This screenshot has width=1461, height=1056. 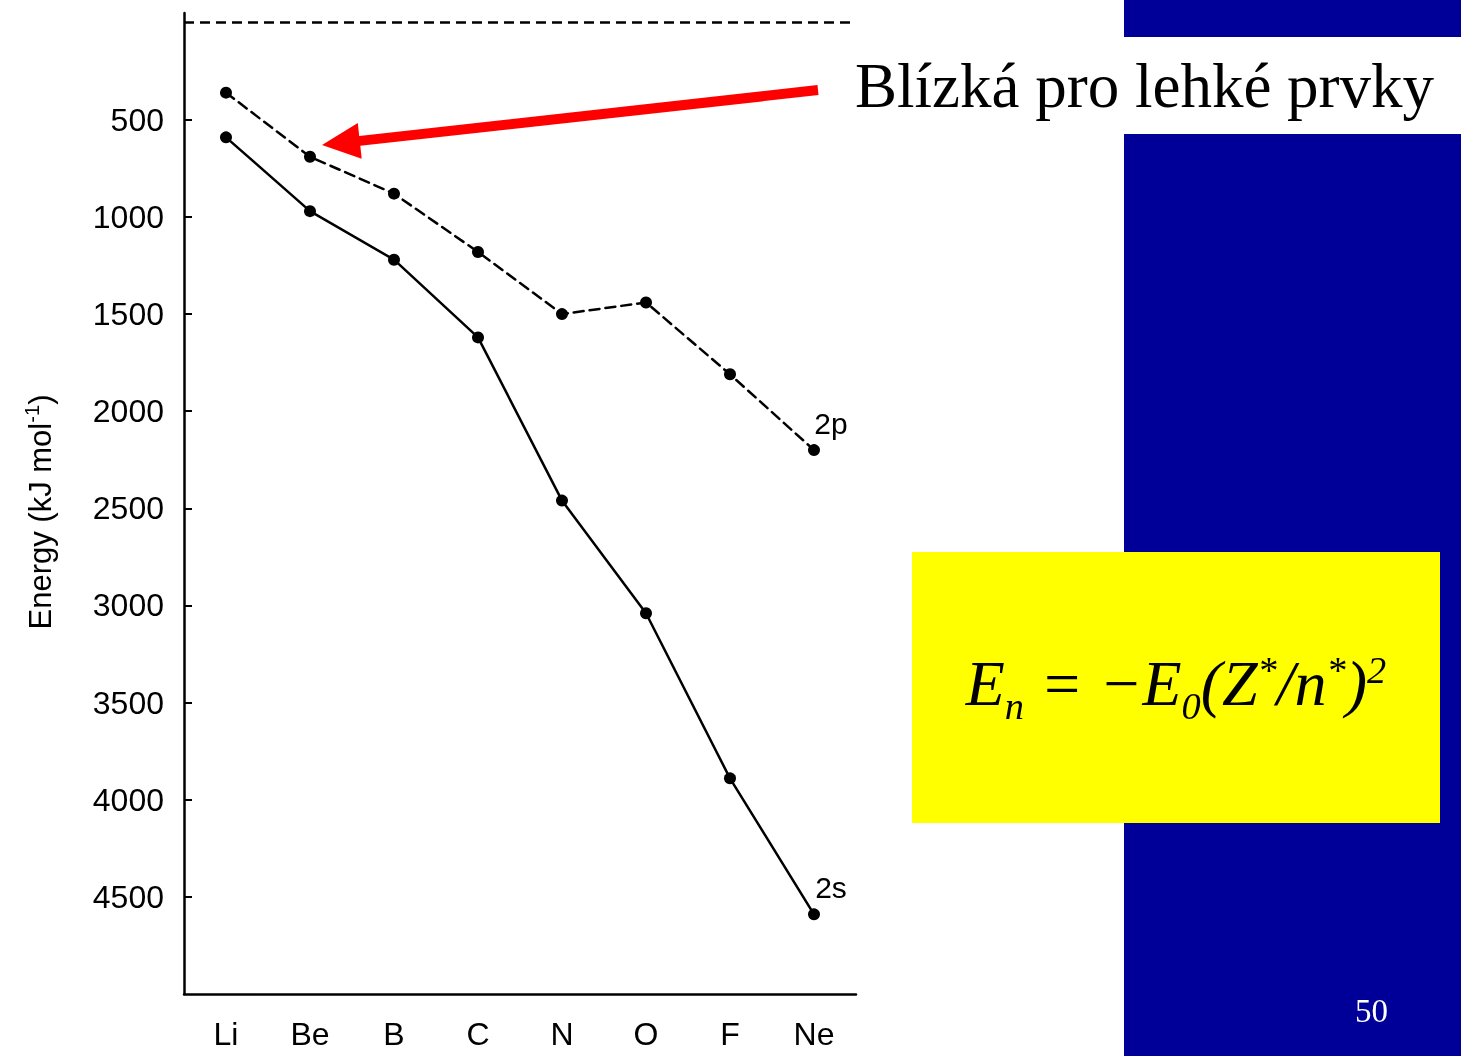 I want to click on y-tick-label: 1500, so click(x=128, y=314).